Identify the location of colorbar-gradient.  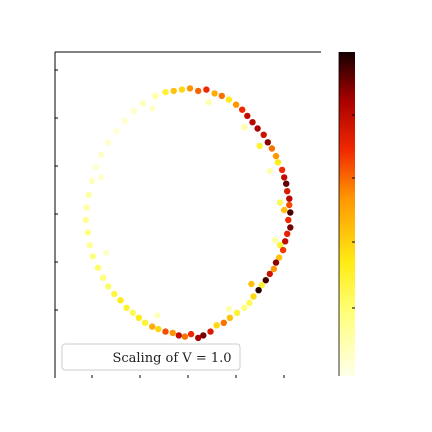
(347, 214).